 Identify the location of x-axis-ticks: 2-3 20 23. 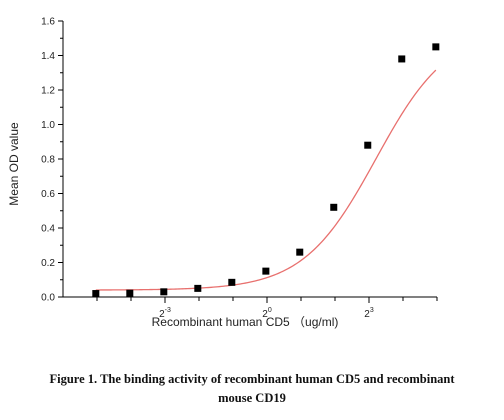
(267, 308).